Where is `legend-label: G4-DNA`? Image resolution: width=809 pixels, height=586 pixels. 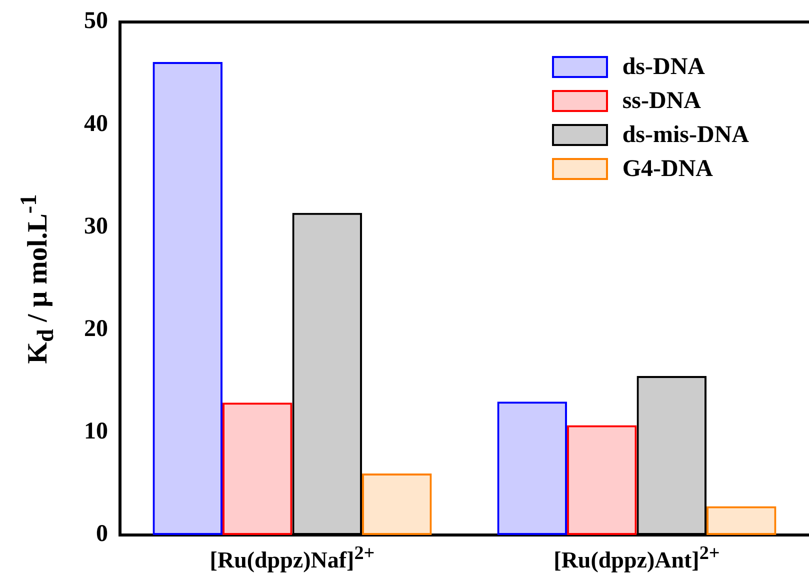
legend-label: G4-DNA is located at coordinates (667, 169).